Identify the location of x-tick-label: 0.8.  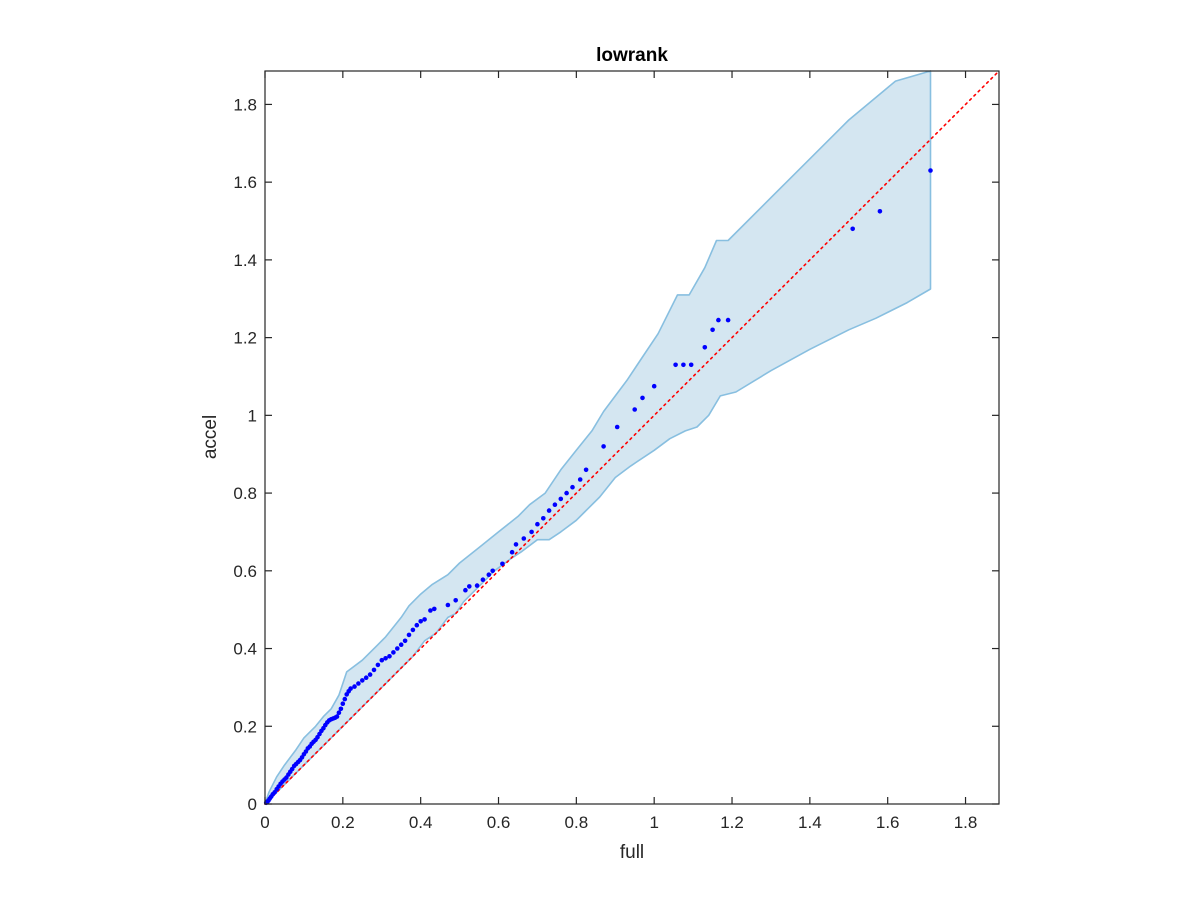
(577, 822).